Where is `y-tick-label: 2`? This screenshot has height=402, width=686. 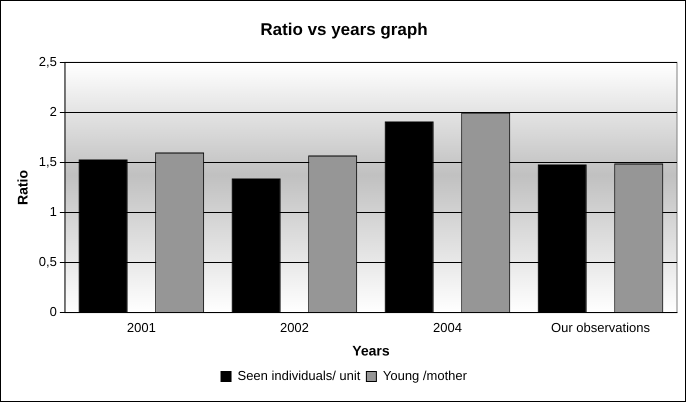
y-tick-label: 2 is located at coordinates (53, 112).